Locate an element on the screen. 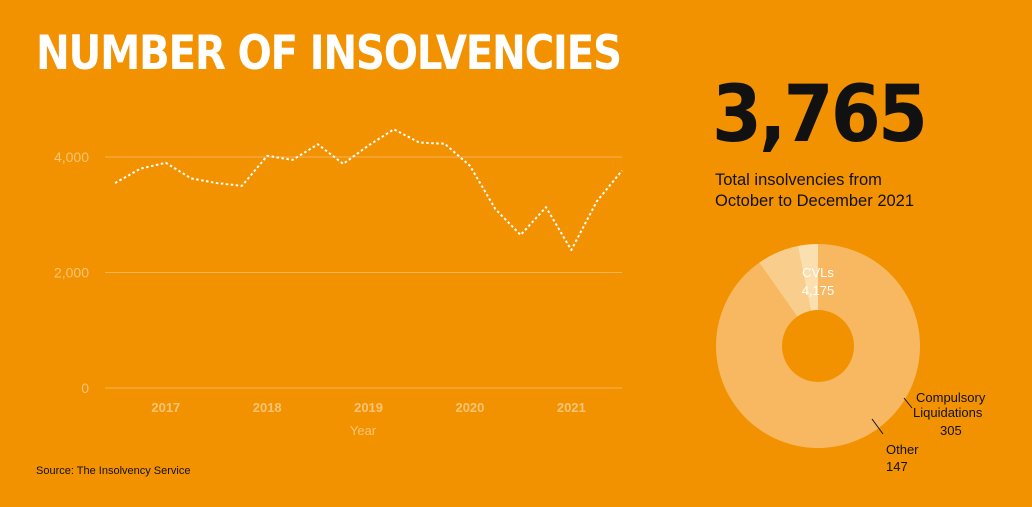  headline-caption-line2: October to December 2021 is located at coordinates (815, 201).